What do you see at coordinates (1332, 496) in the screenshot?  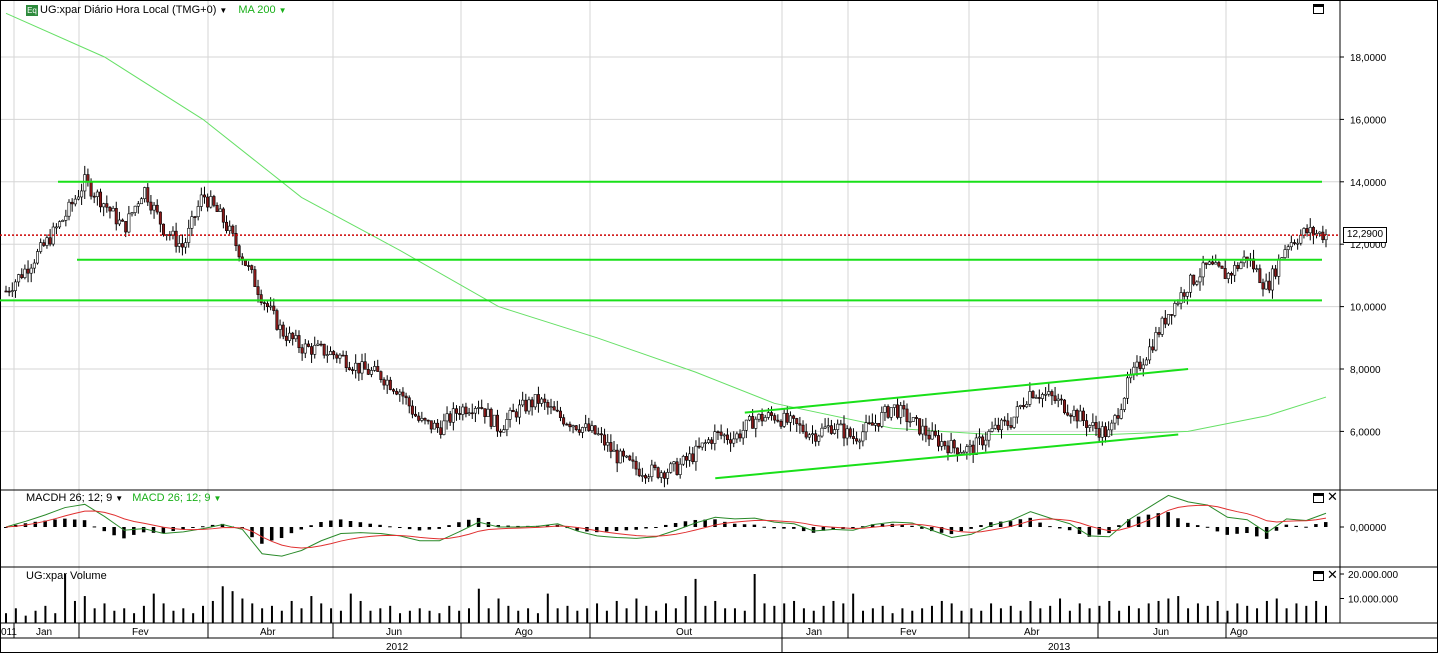 I see `close-macd-panel-icon: ✕` at bounding box center [1332, 496].